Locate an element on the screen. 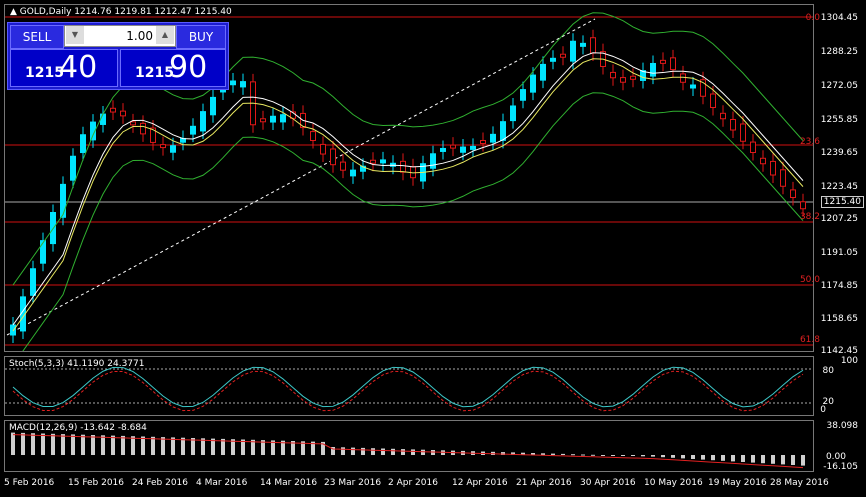  fib-label-0: 0.0 is located at coordinates (812, 18).